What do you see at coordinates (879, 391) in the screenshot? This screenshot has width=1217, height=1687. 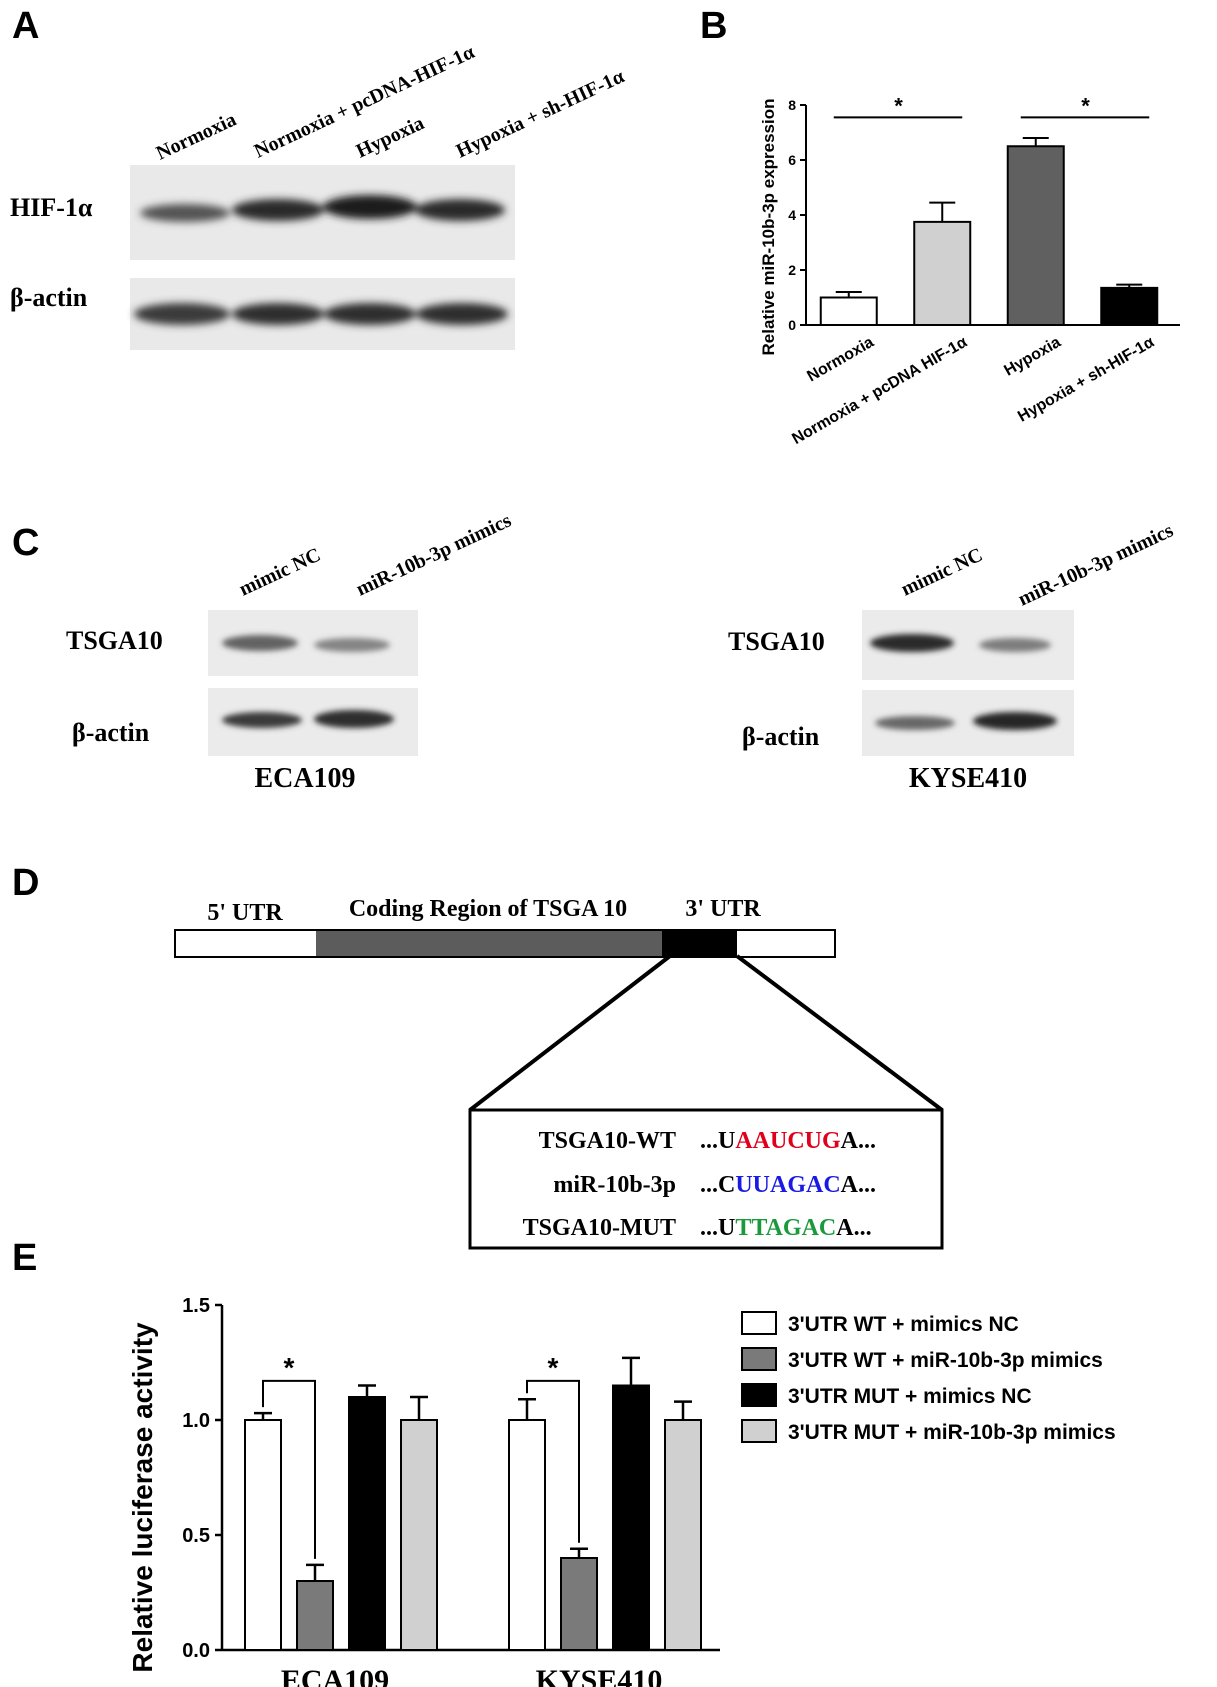 I see `b-x-tick-label: Normoxia + pcDNA HIF-1α` at bounding box center [879, 391].